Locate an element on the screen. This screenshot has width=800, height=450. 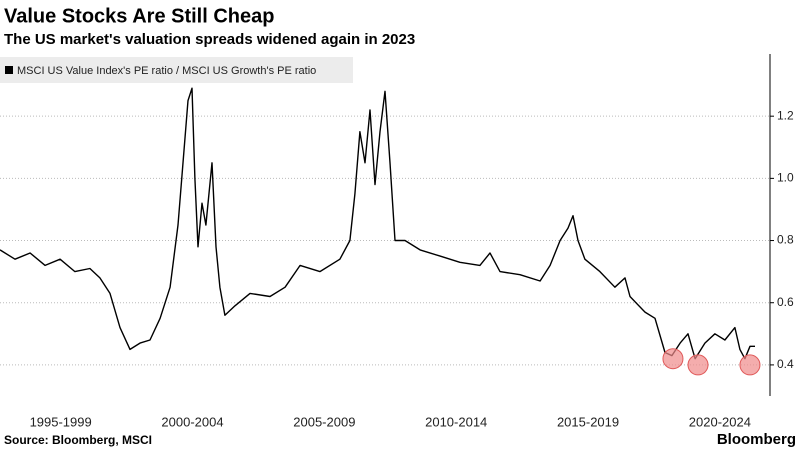
y-tick-label: 1.0 is located at coordinates (785, 178).